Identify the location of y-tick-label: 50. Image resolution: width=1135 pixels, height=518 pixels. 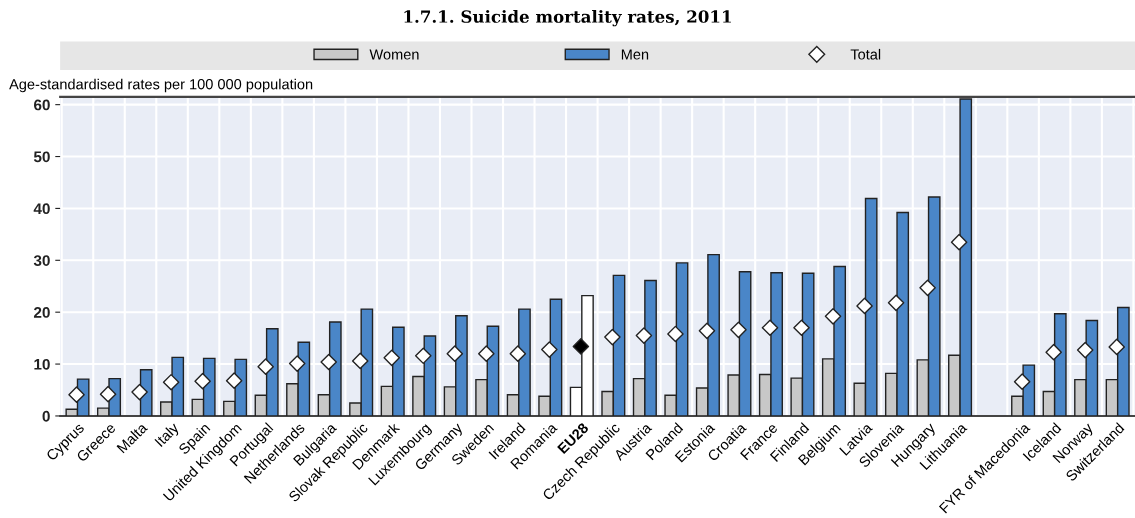
(41, 157).